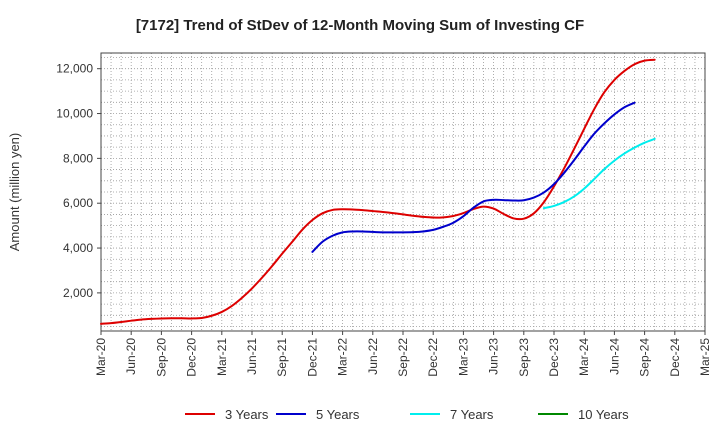 This screenshot has height=440, width=720. What do you see at coordinates (338, 414) in the screenshot?
I see `legend-label-2: 5 Years` at bounding box center [338, 414].